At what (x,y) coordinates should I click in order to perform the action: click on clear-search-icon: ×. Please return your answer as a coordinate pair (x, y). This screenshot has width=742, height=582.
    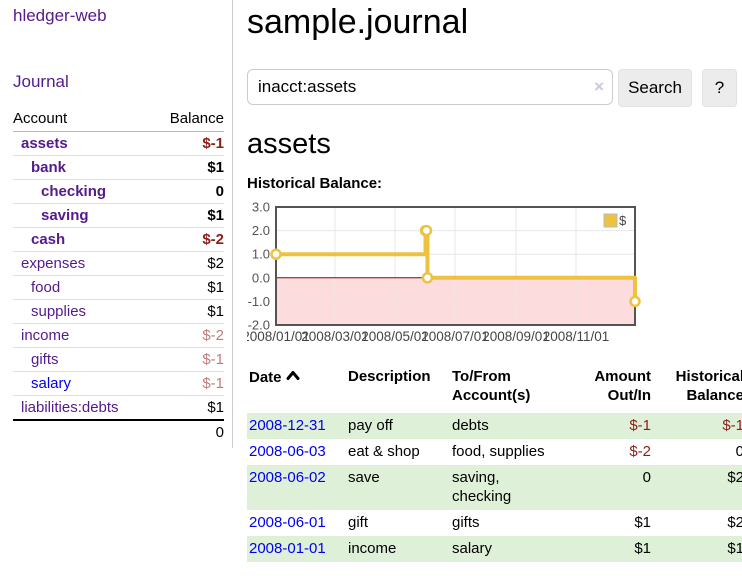
    Looking at the image, I should click on (599, 86).